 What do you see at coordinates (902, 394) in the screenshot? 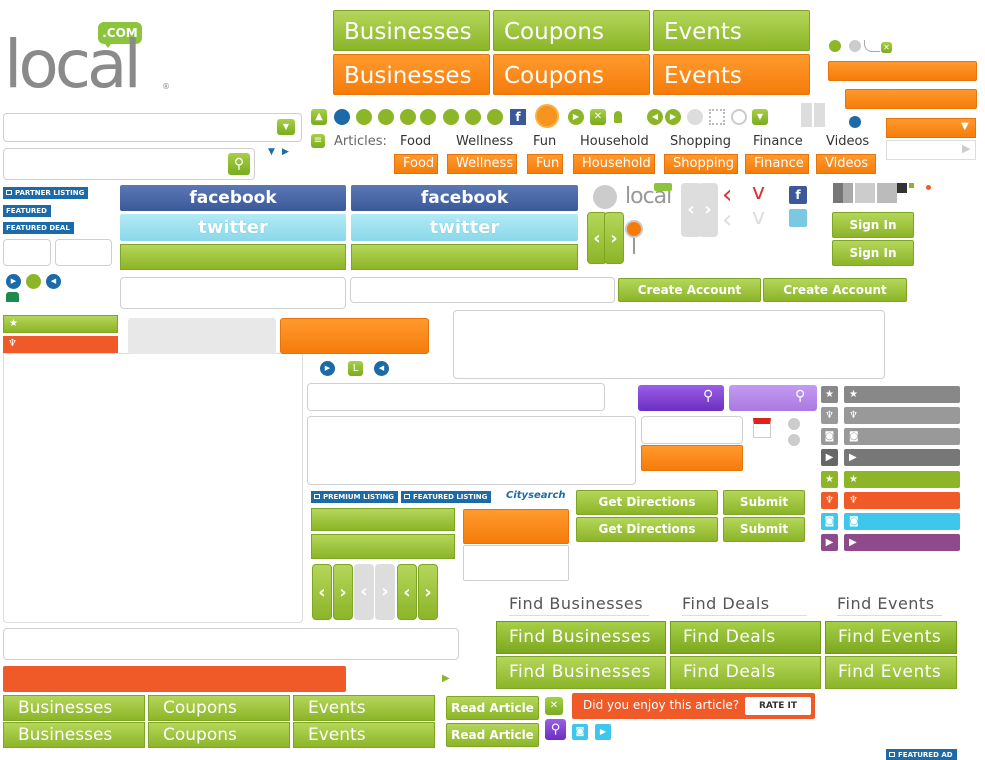
I see `side-star-gray-bar: ★` at bounding box center [902, 394].